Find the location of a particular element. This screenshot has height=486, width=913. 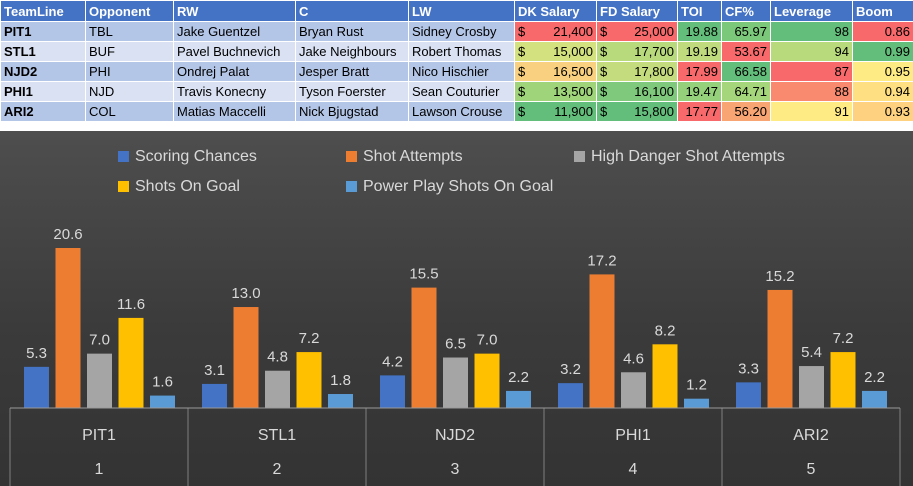

salary-value: 15,800 is located at coordinates (654, 111).